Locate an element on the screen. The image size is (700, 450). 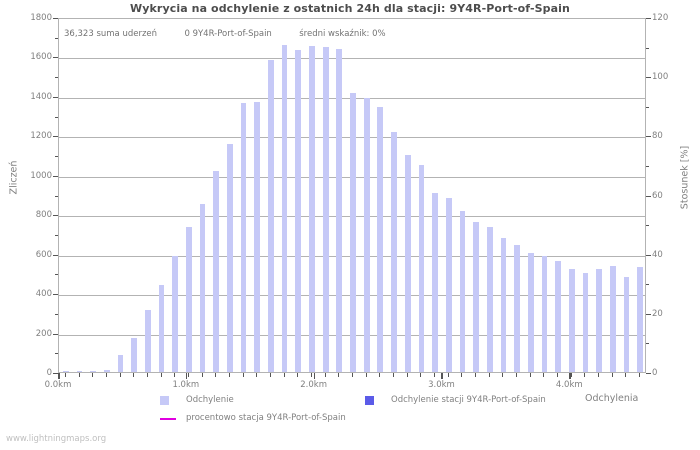
legend-line-marker is located at coordinates (168, 419).